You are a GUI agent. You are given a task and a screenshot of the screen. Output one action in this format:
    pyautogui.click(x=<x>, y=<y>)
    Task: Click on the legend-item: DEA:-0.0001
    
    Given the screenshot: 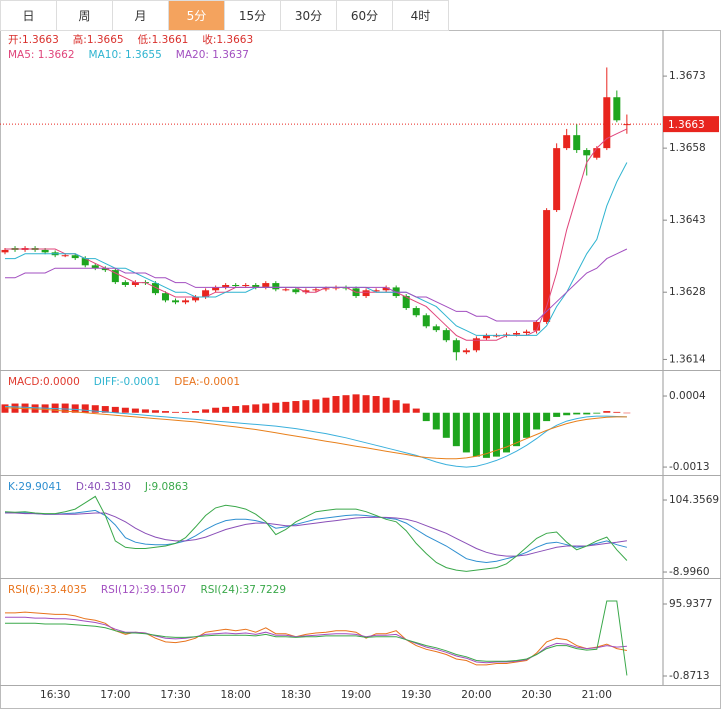 What is the action you would take?
    pyautogui.click(x=207, y=382)
    